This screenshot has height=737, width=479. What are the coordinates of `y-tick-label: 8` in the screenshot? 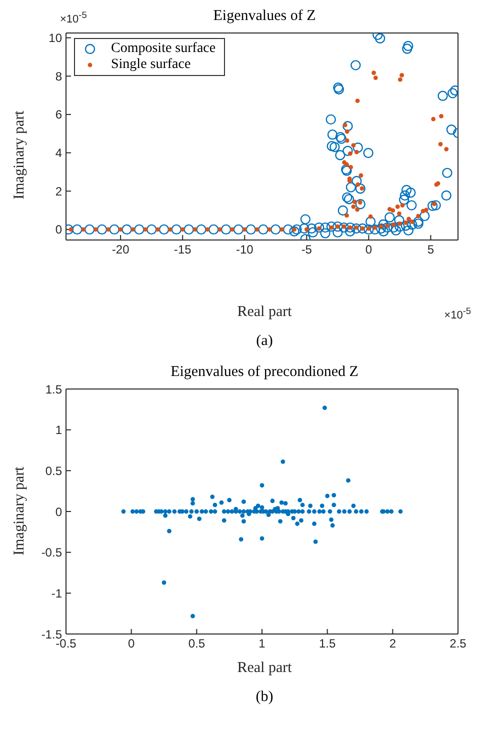 It's located at (58, 76).